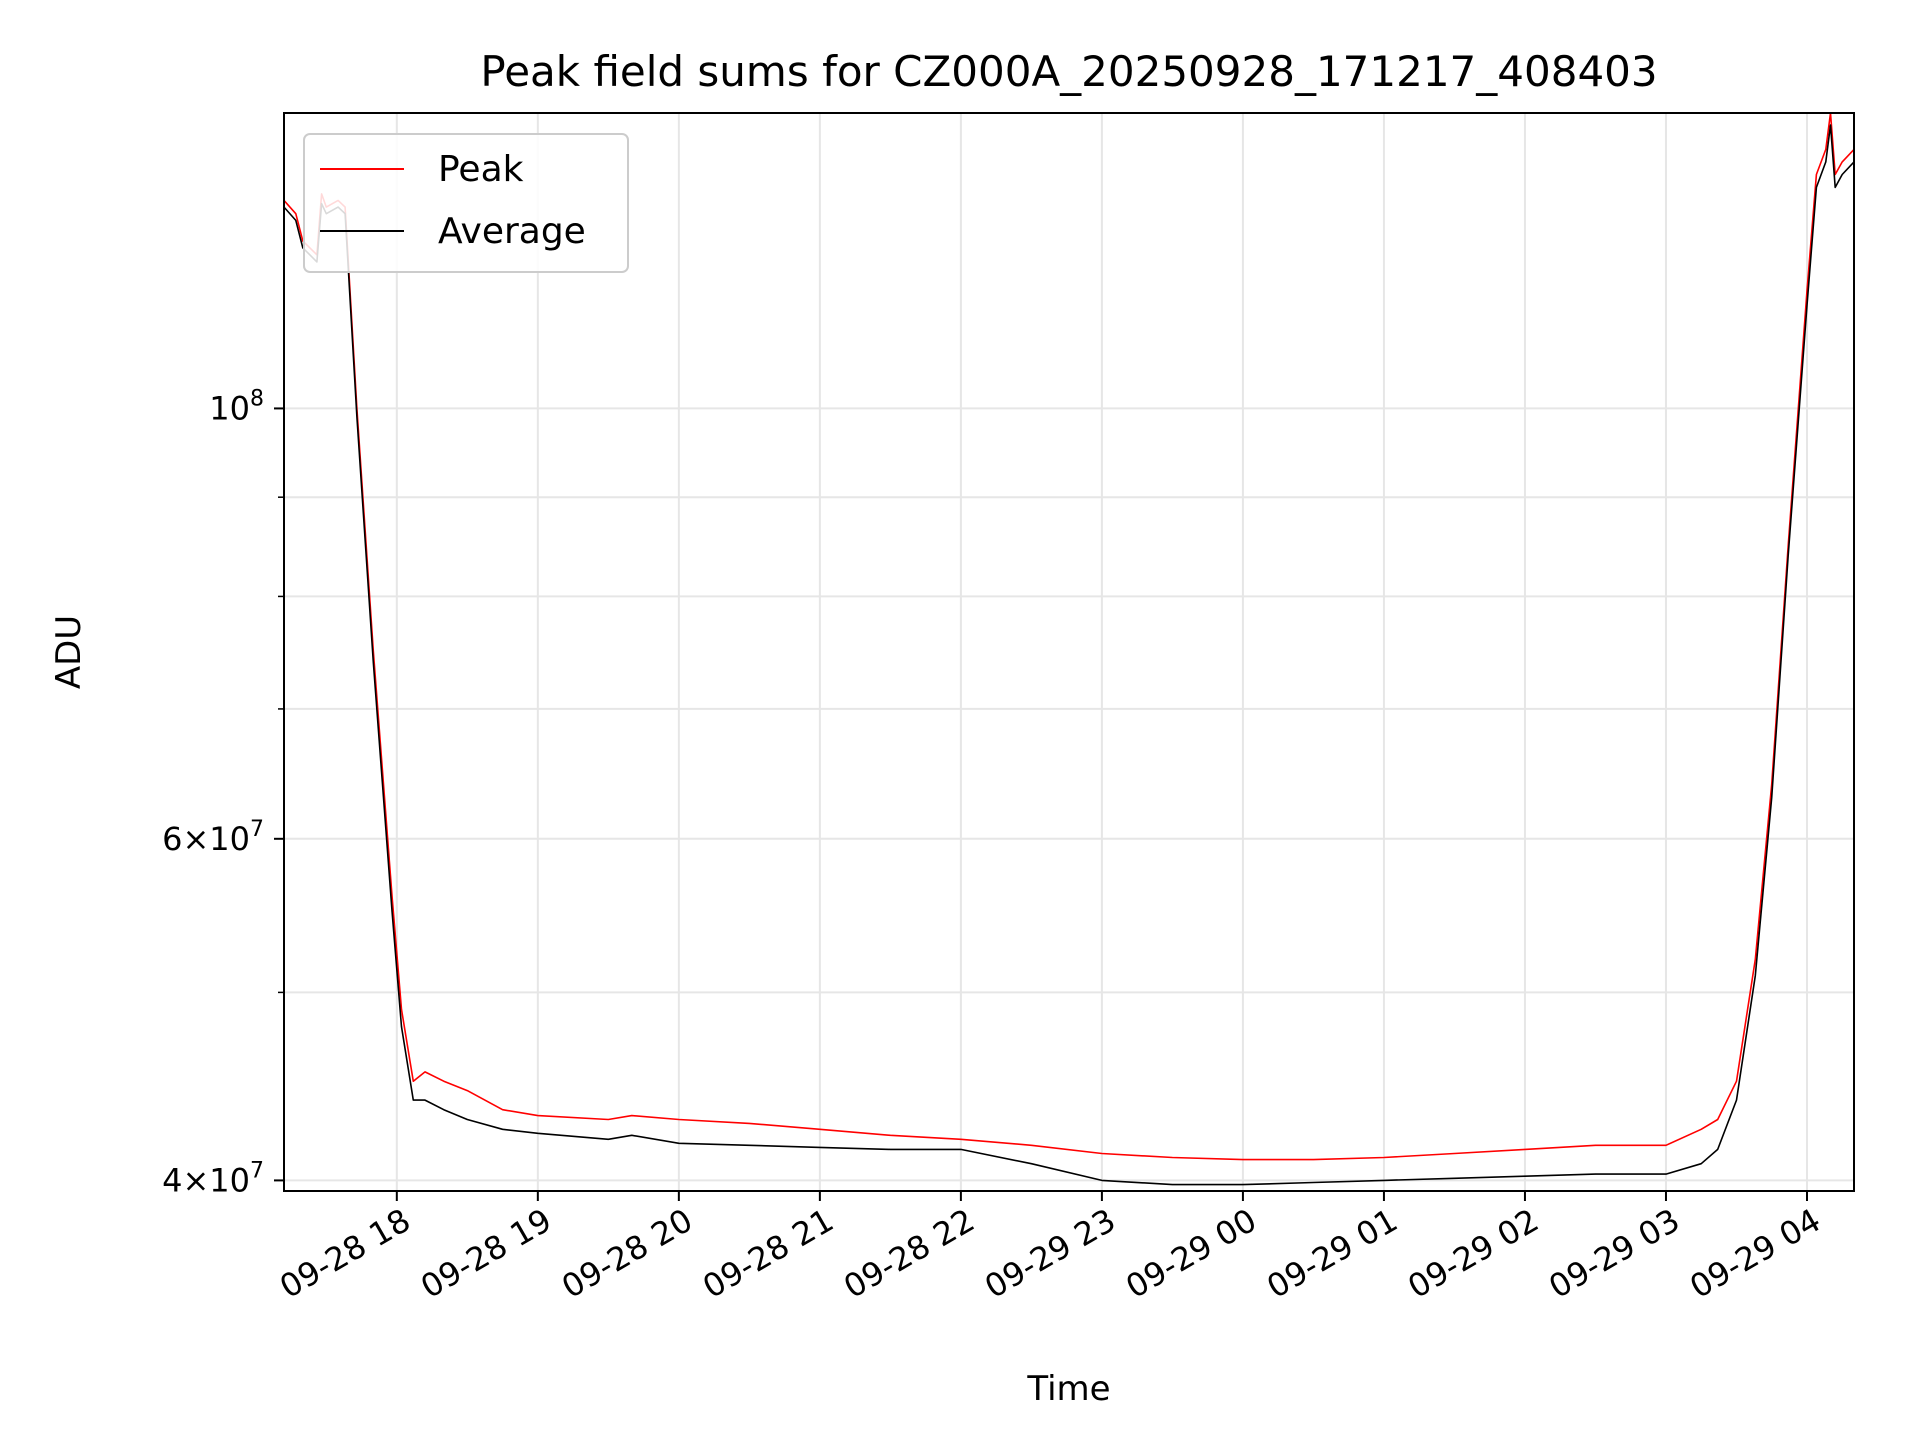 Image resolution: width=1920 pixels, height=1440 pixels. I want to click on y-tick-label: 108, so click(236, 406).